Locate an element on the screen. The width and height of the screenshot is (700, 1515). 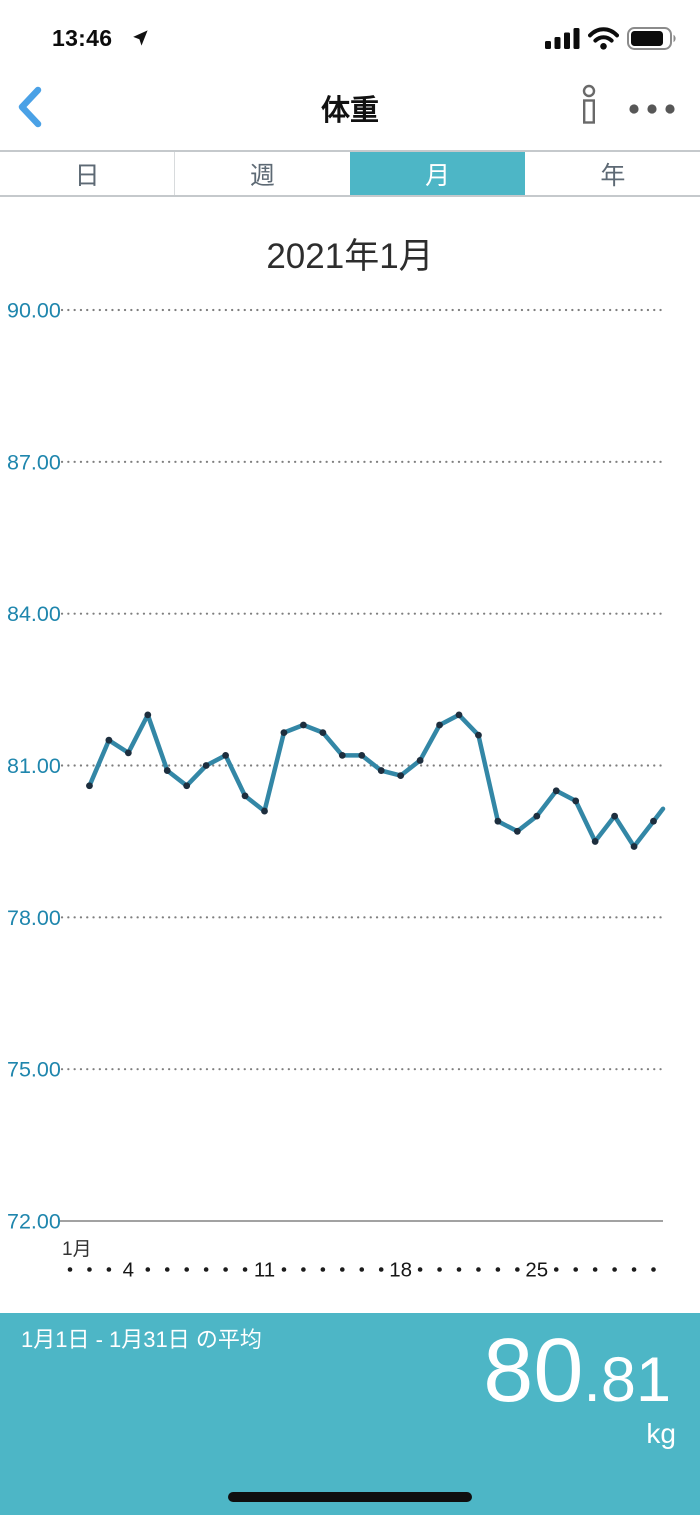
svg-text: 90.00 is located at coordinates (34, 311).